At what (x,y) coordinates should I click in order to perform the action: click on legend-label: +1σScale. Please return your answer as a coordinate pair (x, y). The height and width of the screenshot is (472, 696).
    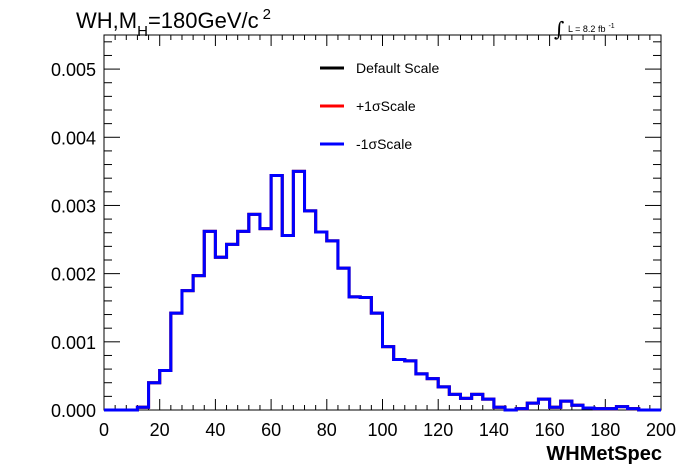
    Looking at the image, I should click on (386, 106).